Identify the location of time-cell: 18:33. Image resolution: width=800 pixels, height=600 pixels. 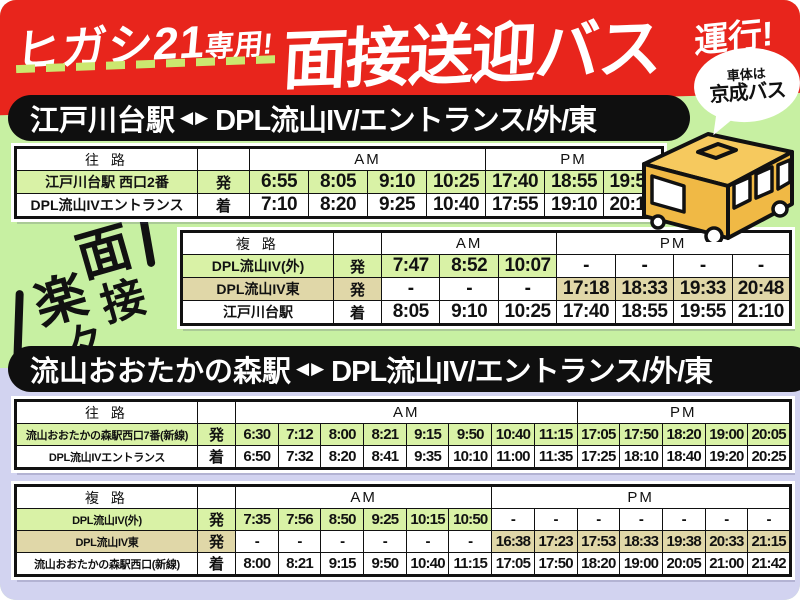
(644, 289).